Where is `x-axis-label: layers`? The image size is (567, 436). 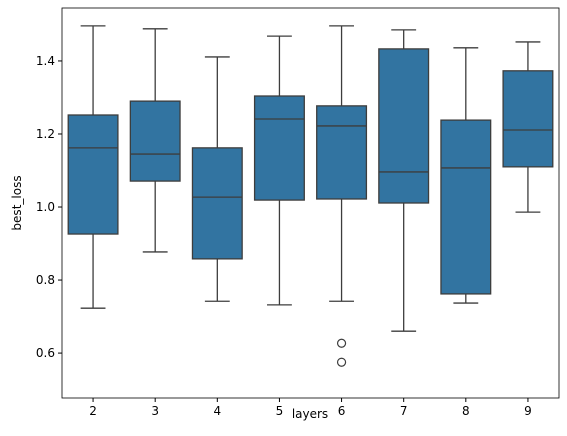
x-axis-label: layers is located at coordinates (310, 414).